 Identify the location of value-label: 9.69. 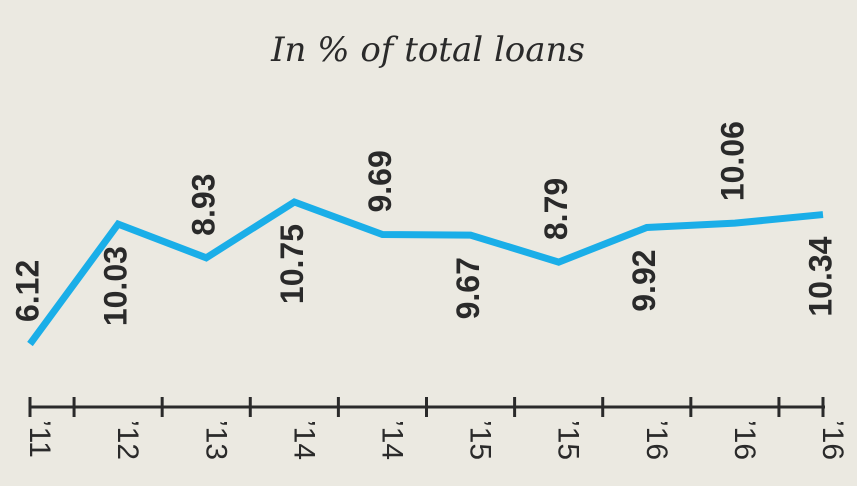
(380, 181).